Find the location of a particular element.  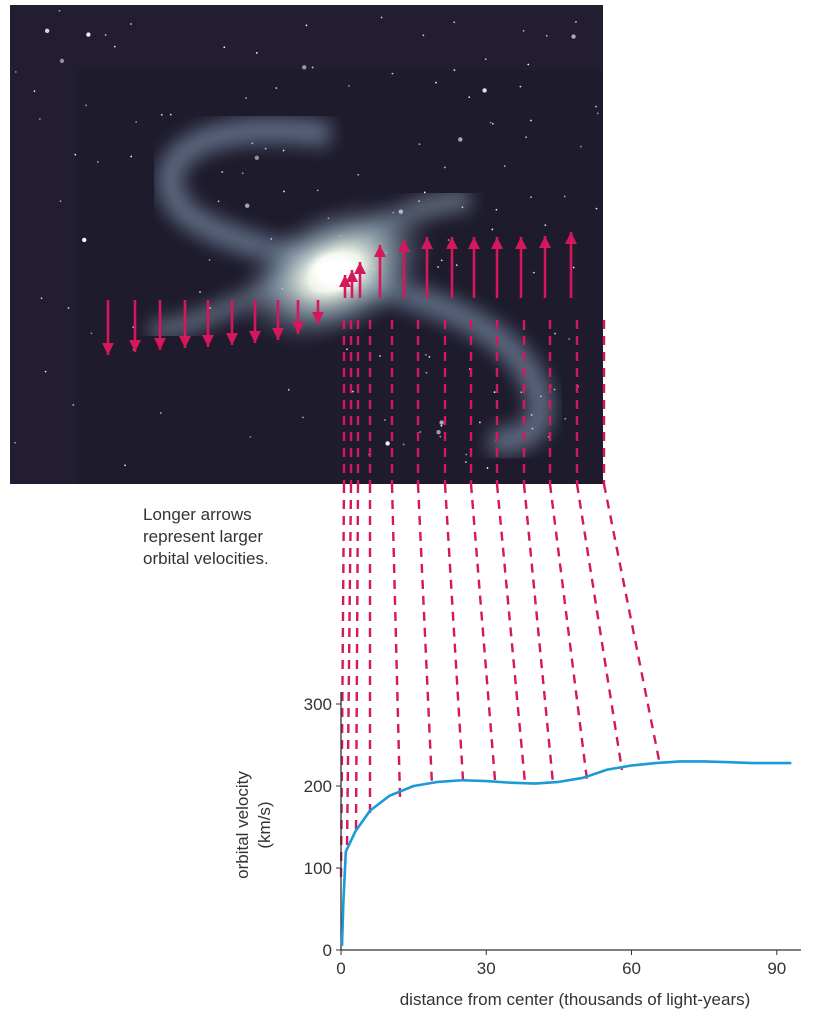

y-axis-label: orbital velocity is located at coordinates (242, 825).